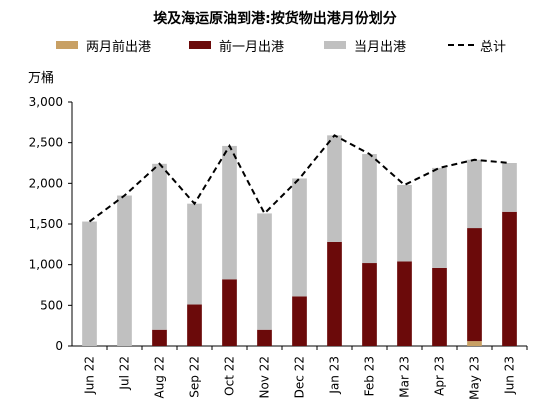 The width and height of the screenshot is (550, 409). I want to click on x-tick-label: Feb 23, so click(370, 376).